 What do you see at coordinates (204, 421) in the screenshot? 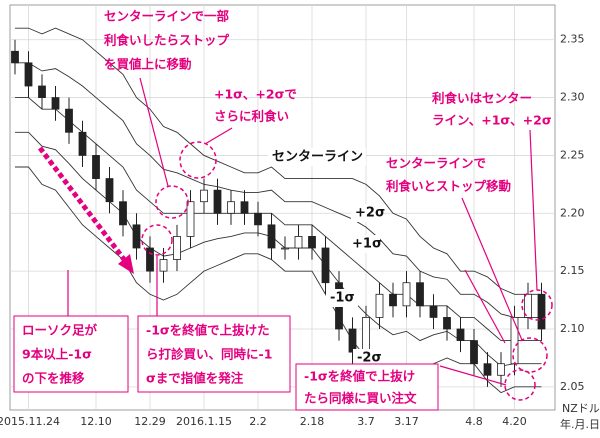
I see `x-tick-label: 2016.1.15` at bounding box center [204, 421].